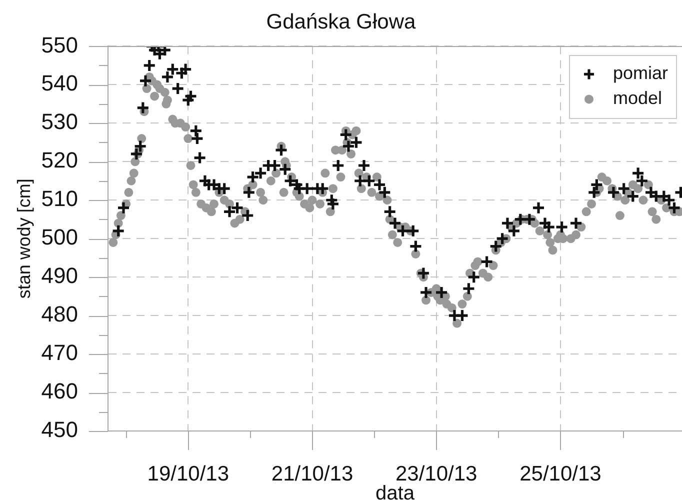 This screenshot has width=682, height=504. Describe the element at coordinates (59, 429) in the screenshot. I see `y-tick-label: 450` at that location.